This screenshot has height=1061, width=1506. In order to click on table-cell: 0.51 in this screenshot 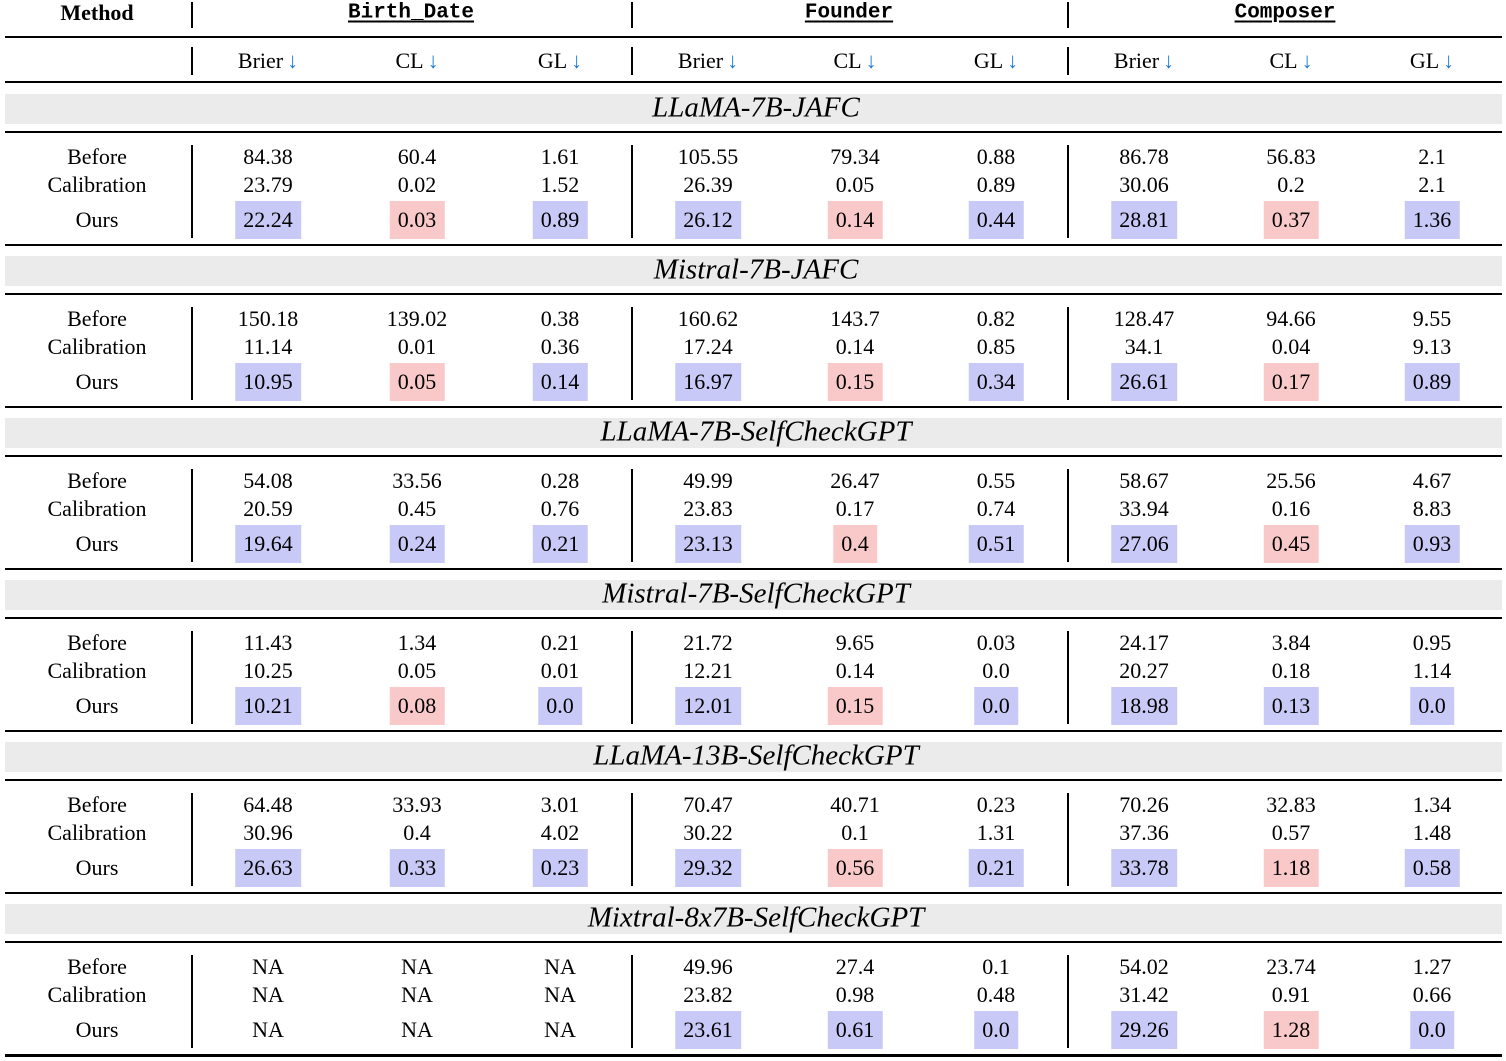, I will do `click(996, 544)`.